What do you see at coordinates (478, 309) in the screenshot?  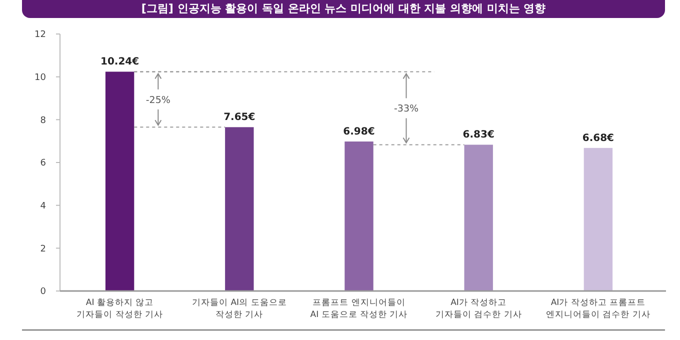 I see `x-tick-label: AI가 작성하고 기자들이 검수한 기사` at bounding box center [478, 309].